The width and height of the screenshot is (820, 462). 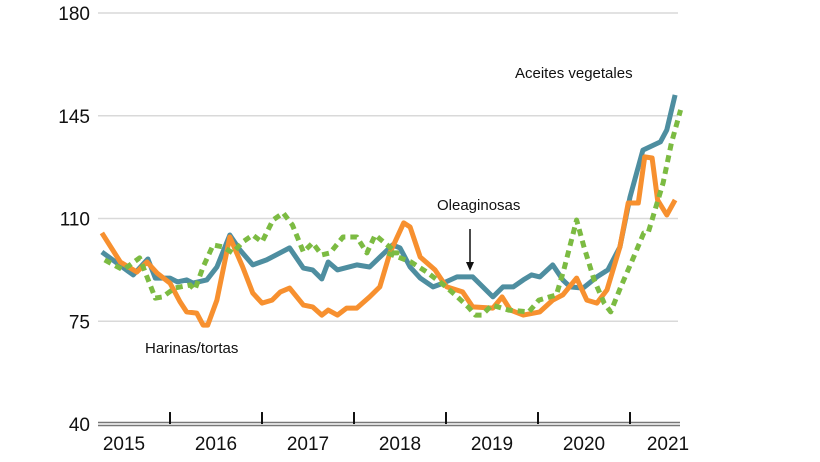 I want to click on label-aceites-vegetales: Aceites vegetales, so click(x=574, y=73).